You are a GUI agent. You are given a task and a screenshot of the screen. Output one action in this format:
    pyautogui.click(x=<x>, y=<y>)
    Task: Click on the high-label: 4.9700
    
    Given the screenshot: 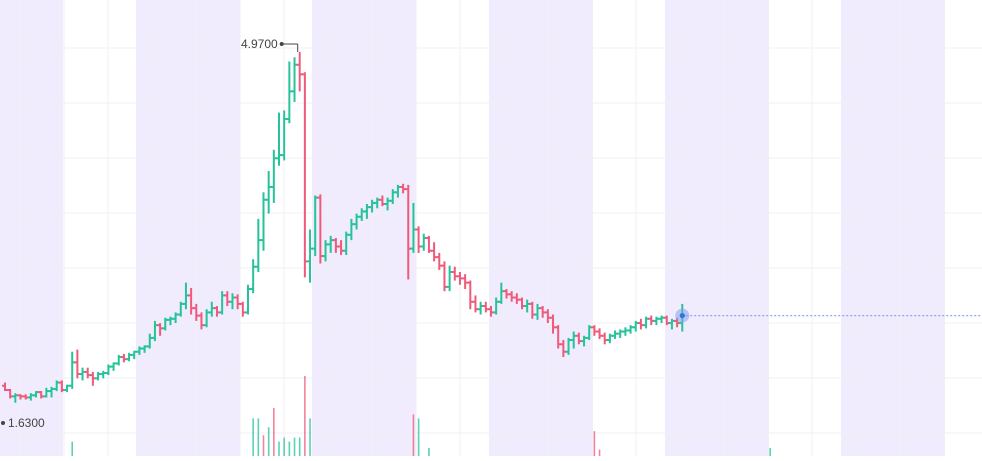 What is the action you would take?
    pyautogui.click(x=259, y=44)
    